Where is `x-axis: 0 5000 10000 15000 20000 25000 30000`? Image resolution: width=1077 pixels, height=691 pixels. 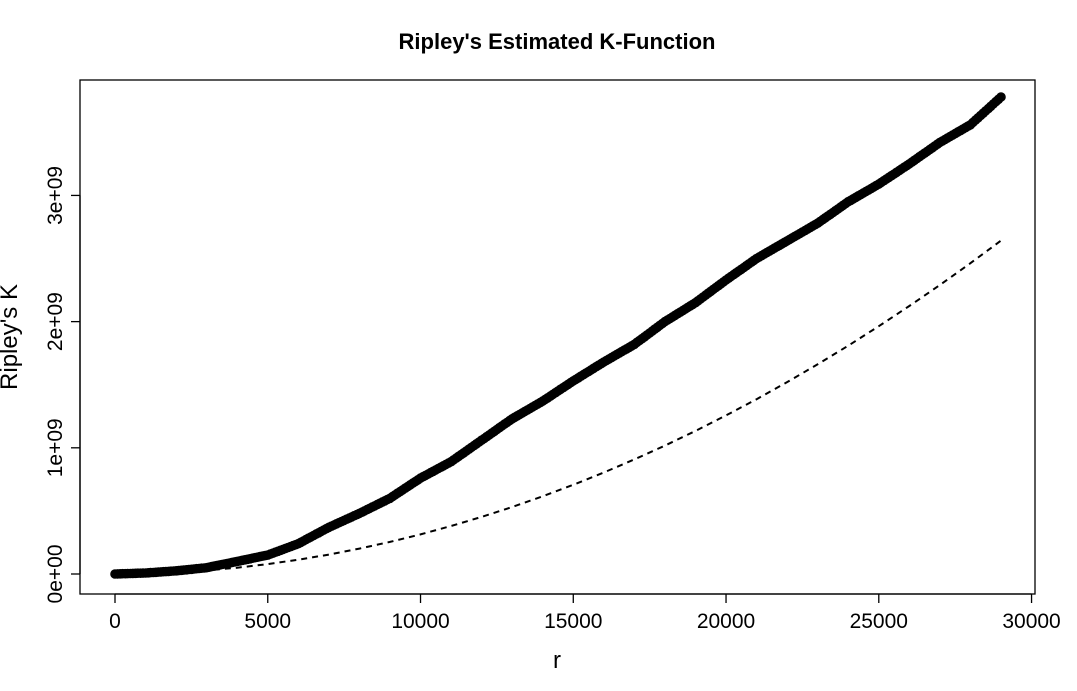
x-axis: 0 5000 10000 15000 20000 25000 30000 is located at coordinates (585, 613).